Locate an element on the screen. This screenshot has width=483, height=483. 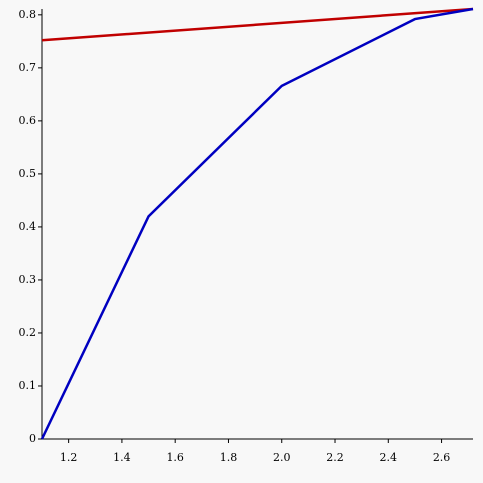
y-tick-label: 0.5 is located at coordinates (28, 173).